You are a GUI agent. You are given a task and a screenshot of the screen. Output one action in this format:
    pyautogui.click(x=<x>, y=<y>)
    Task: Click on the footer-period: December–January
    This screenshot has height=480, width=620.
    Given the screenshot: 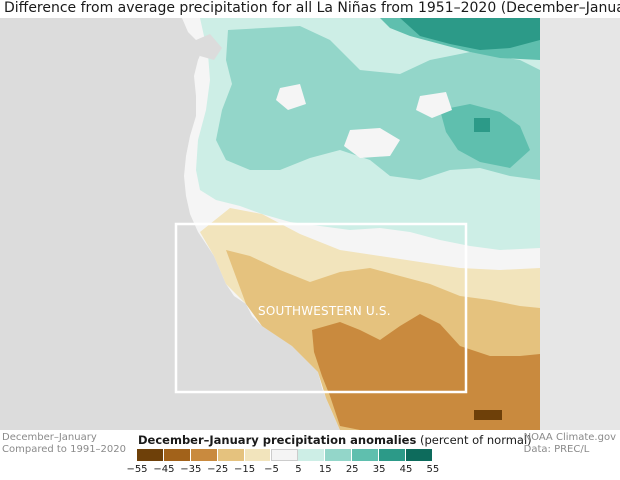 What is the action you would take?
    pyautogui.click(x=49, y=437)
    